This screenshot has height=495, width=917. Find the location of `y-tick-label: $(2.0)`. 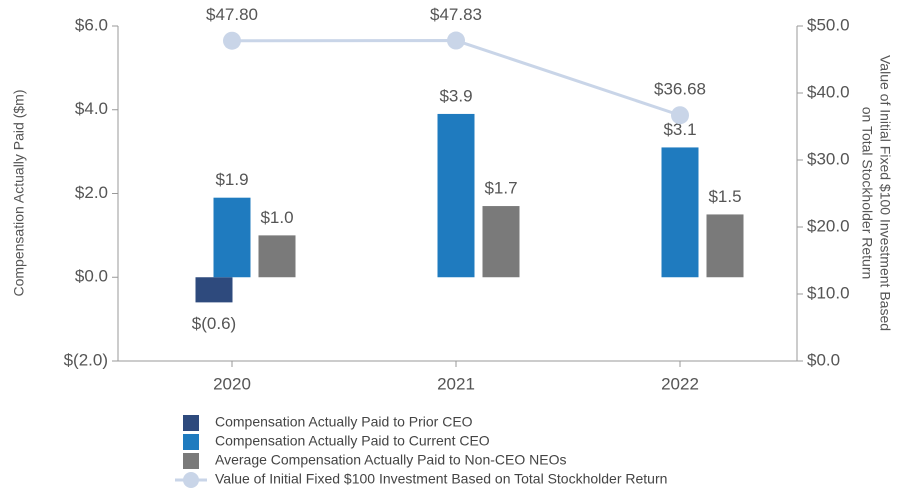

y-tick-label: $(2.0) is located at coordinates (86, 359).